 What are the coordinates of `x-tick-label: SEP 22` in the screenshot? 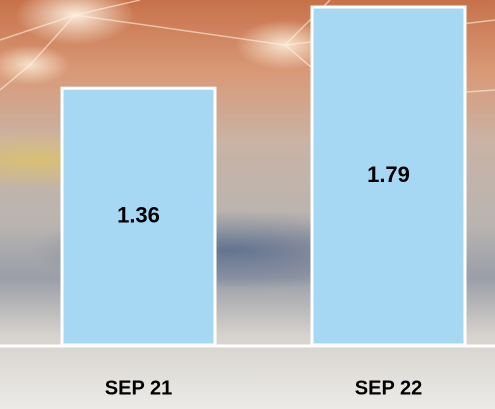 It's located at (388, 388).